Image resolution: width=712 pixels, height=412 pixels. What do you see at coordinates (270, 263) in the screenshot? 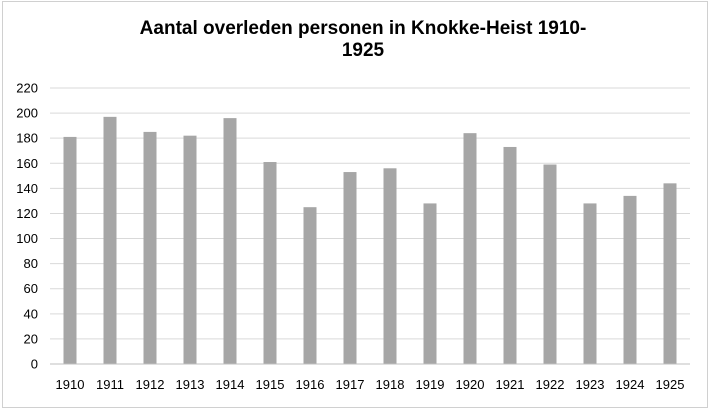
I see `bar-1915` at bounding box center [270, 263].